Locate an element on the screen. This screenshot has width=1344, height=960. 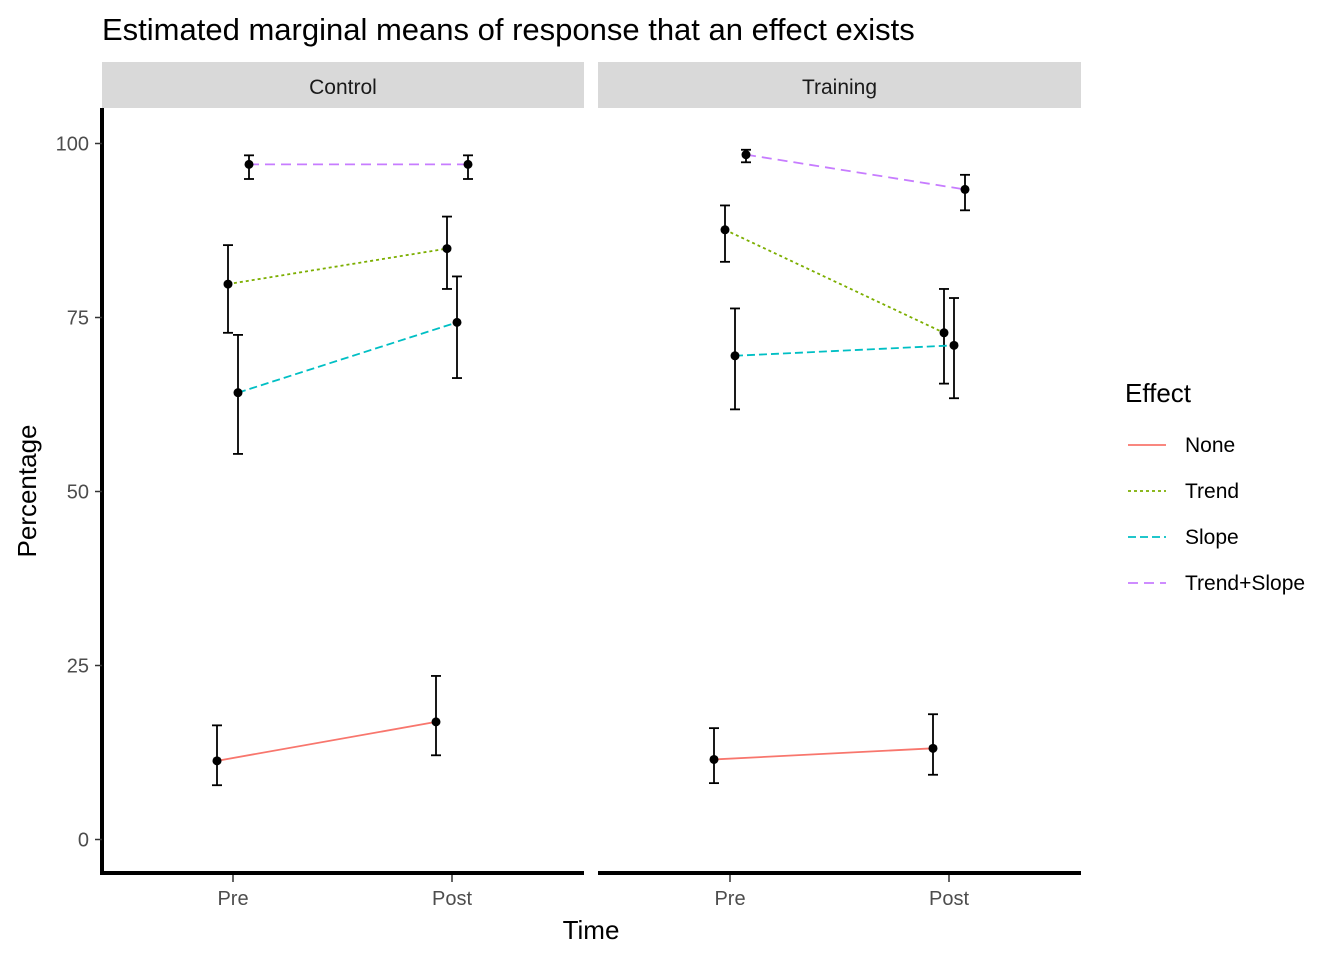
y-tick-label: 75 is located at coordinates (78, 319).